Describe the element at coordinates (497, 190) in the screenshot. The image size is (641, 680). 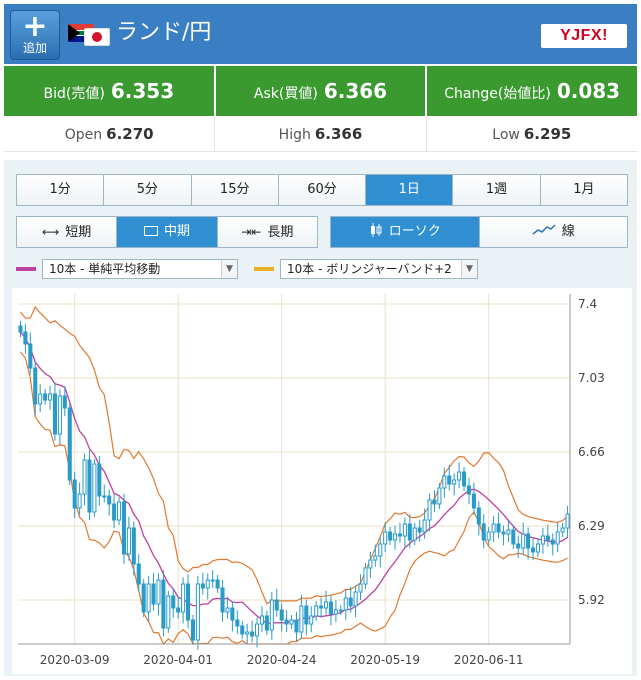
I see `tab-timeframe-1week: 1週` at that location.